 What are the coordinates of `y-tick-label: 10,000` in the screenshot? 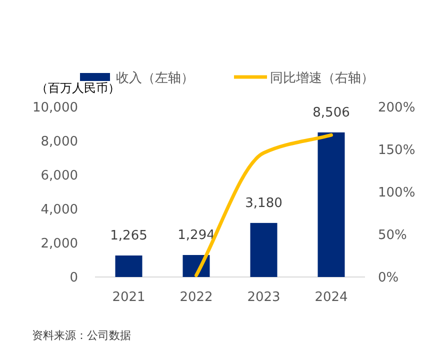 It's located at (55, 108).